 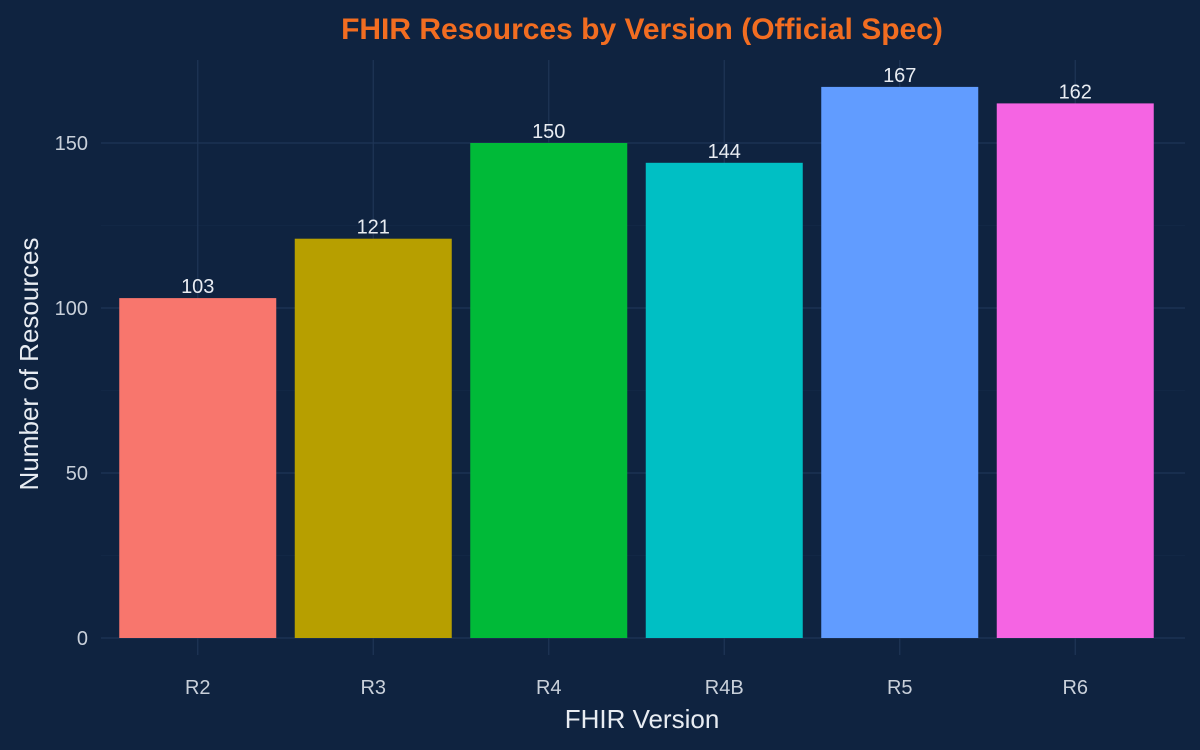 What do you see at coordinates (1075, 370) in the screenshot?
I see `bar-r6` at bounding box center [1075, 370].